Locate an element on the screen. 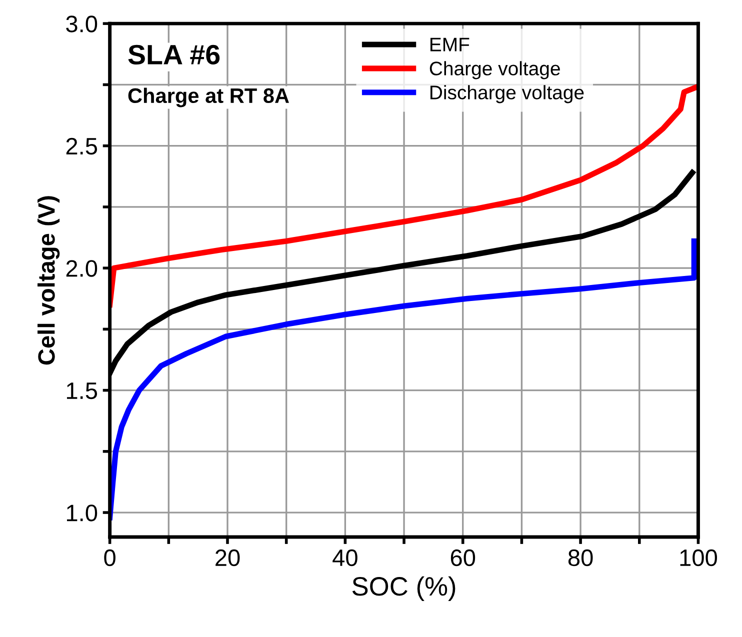 The height and width of the screenshot is (637, 742). y-tick-label: 2.5 is located at coordinates (82, 146).